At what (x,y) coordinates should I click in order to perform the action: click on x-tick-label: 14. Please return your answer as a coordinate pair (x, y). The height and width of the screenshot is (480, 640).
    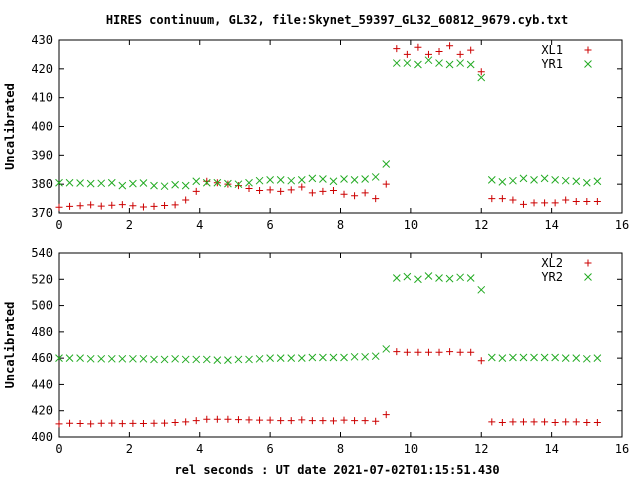
    Looking at the image, I should click on (551, 449).